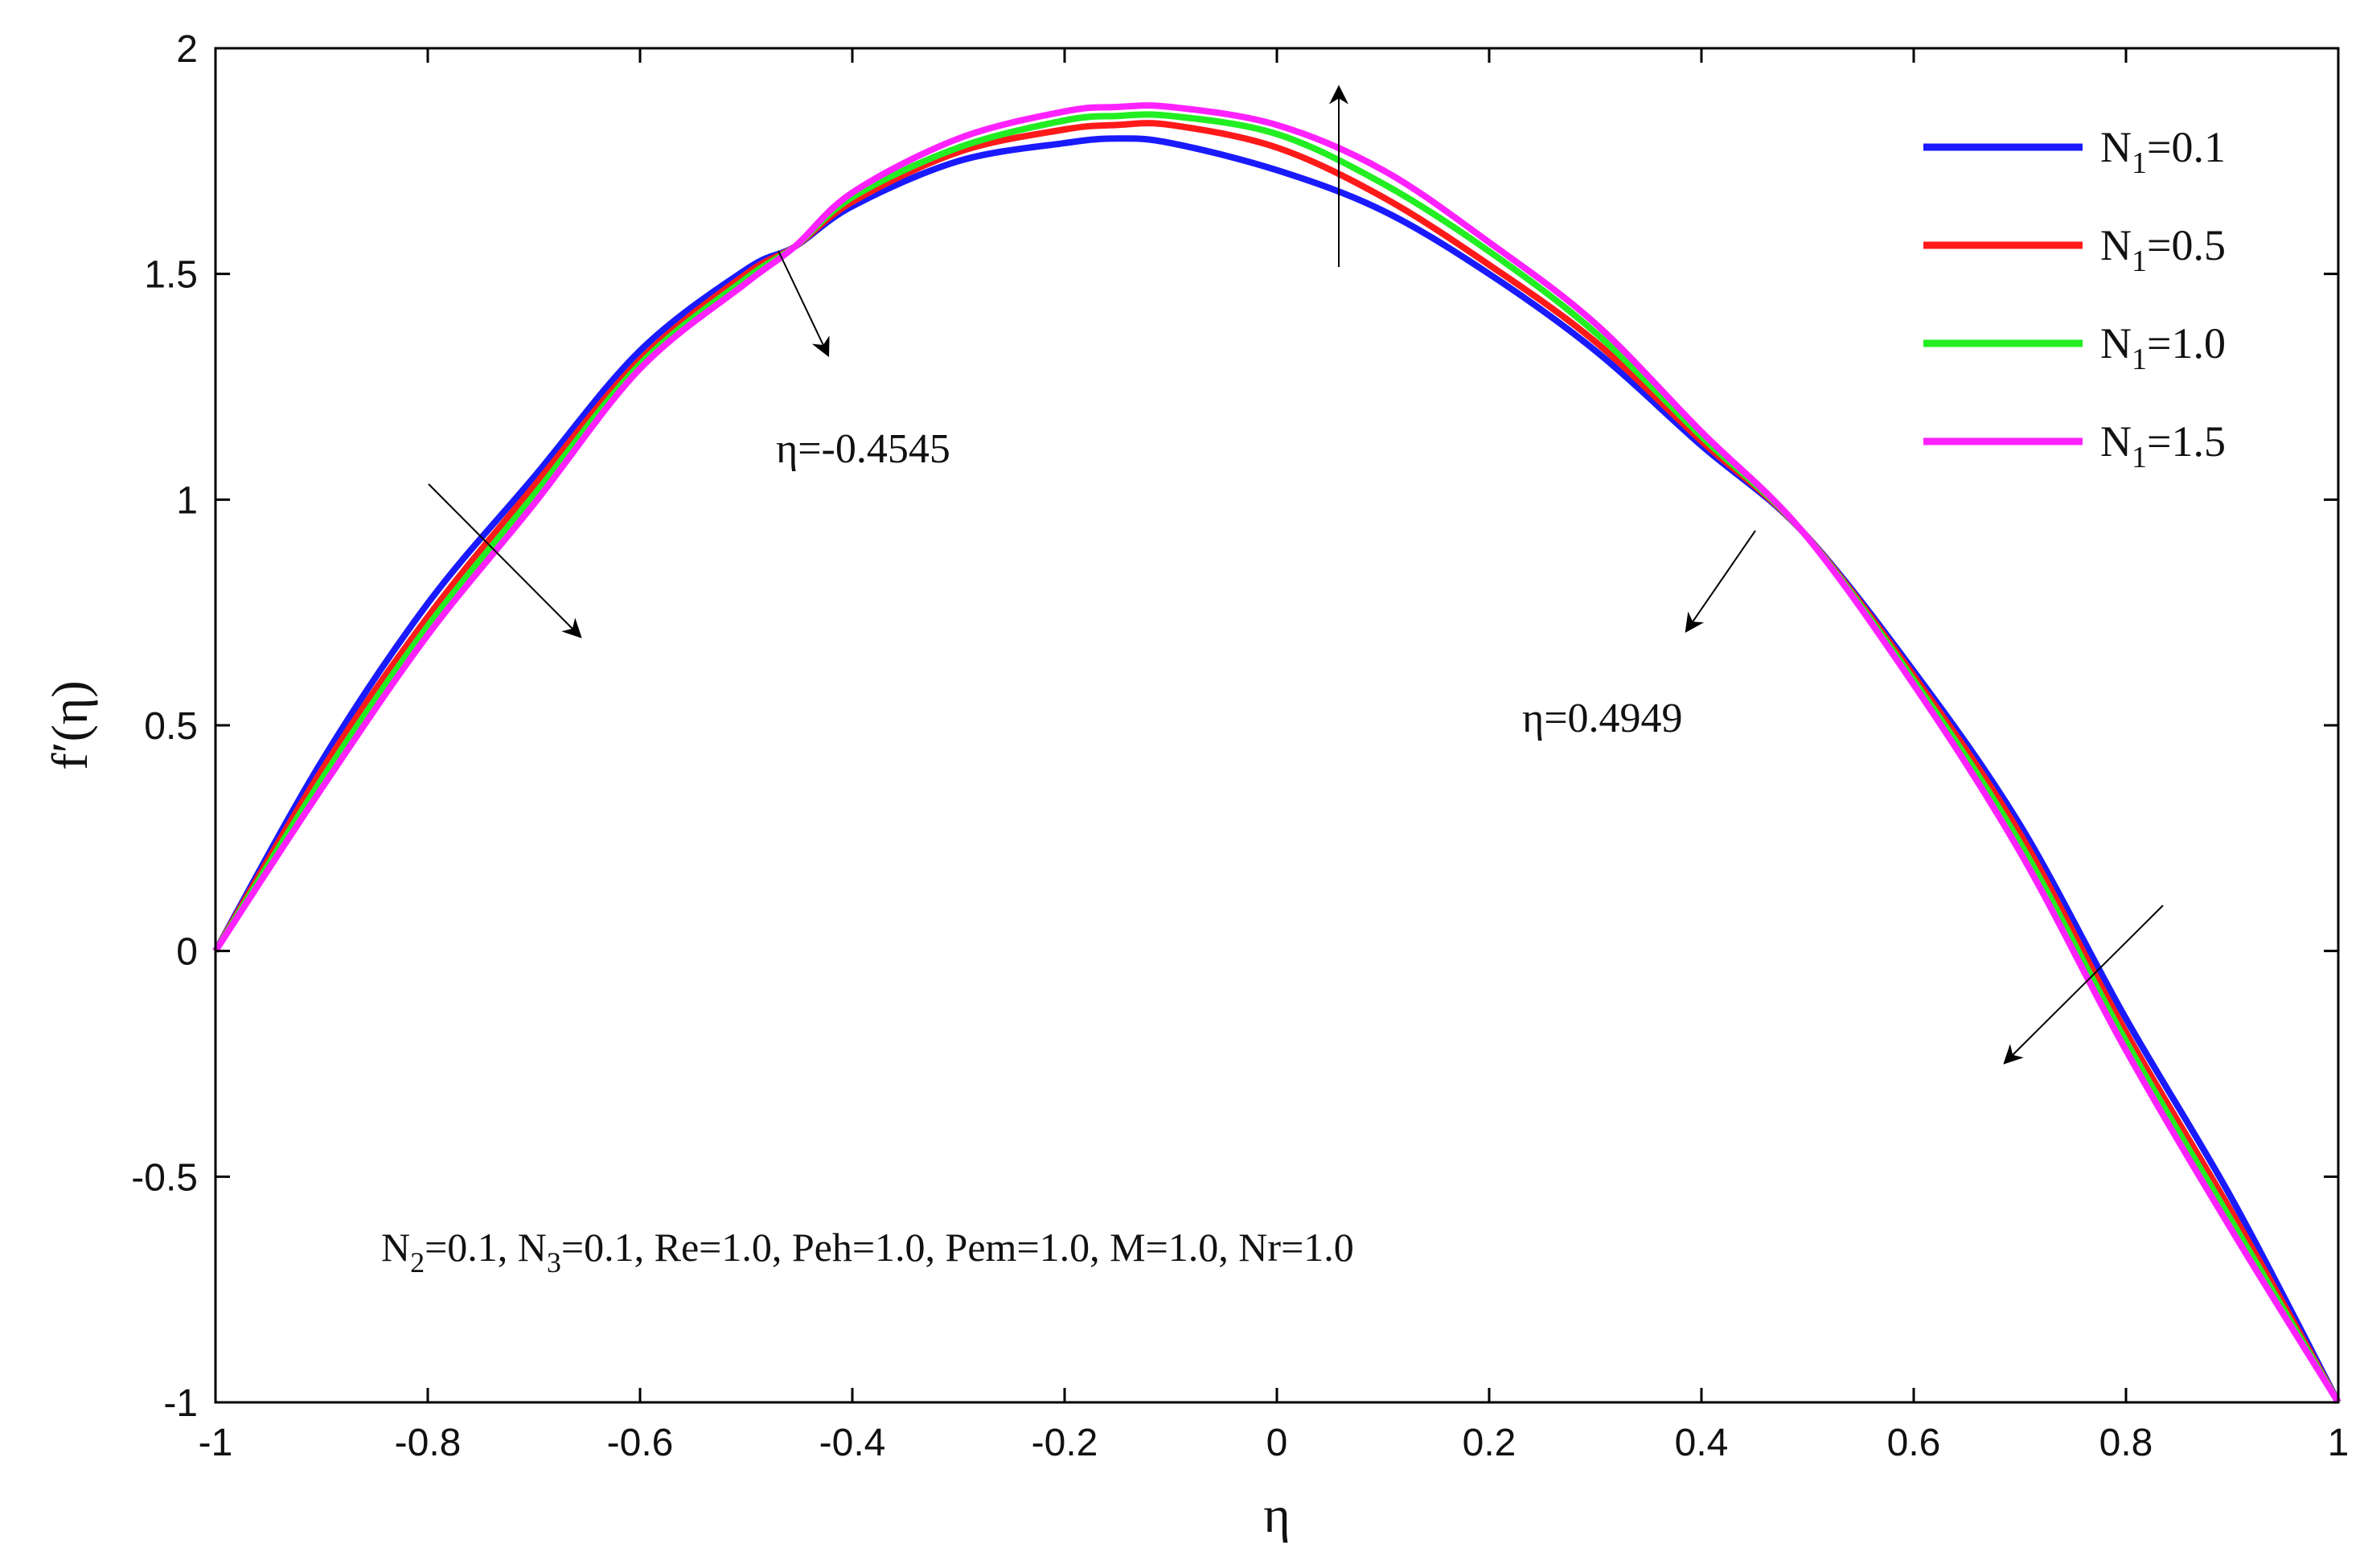 The width and height of the screenshot is (2364, 1568). Describe the element at coordinates (804, 304) in the screenshot. I see `left-crossing-arrow` at that location.